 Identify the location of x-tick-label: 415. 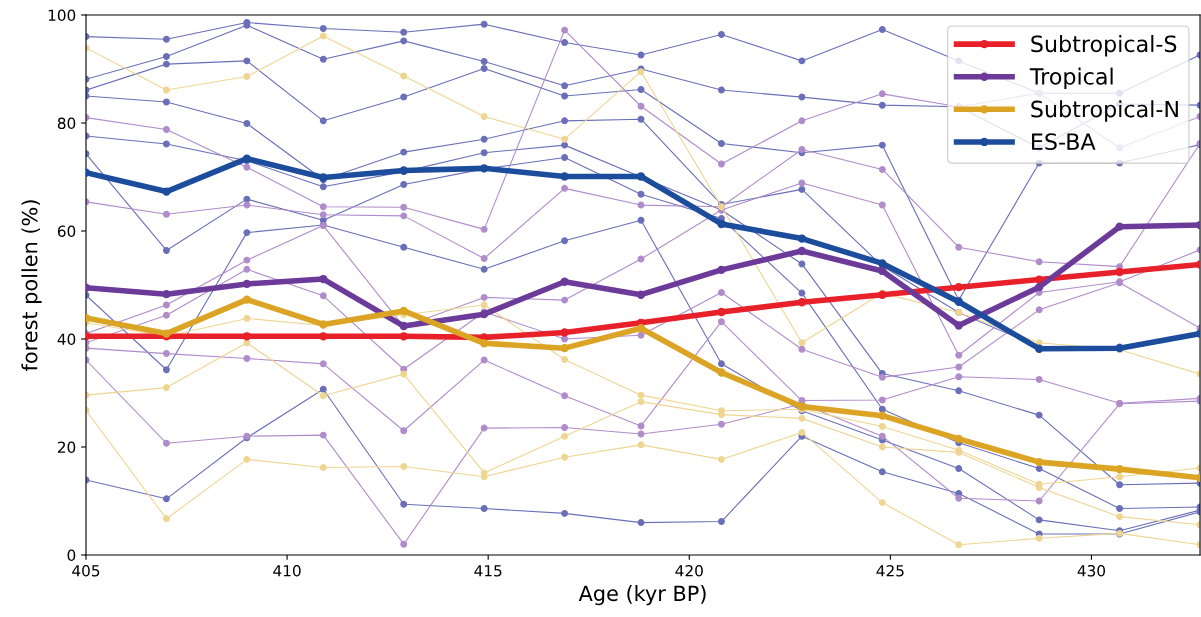
(488, 571).